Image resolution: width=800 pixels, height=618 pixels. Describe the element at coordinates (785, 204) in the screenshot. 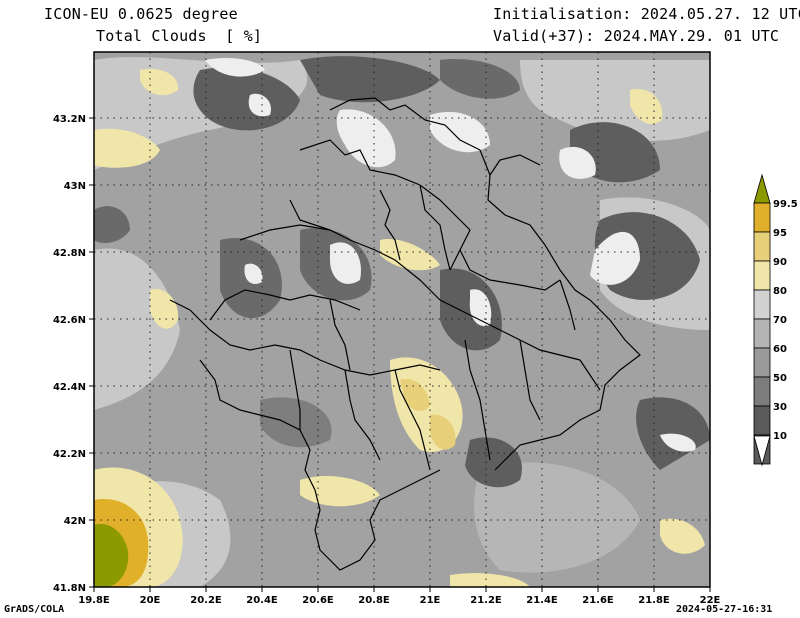

I see `legend-label: 99.5` at that location.